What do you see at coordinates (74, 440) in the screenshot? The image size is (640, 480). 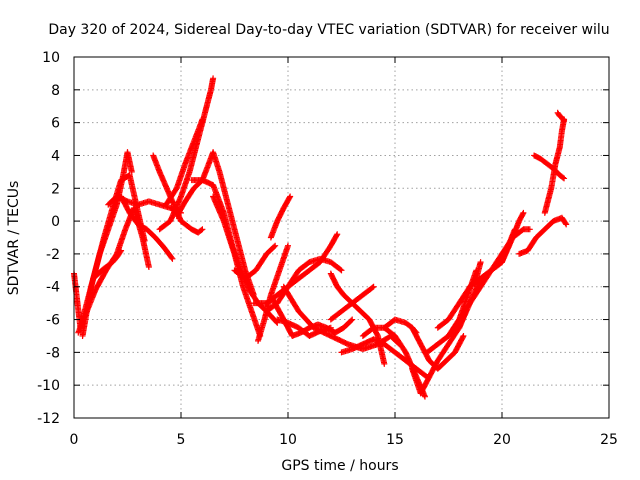 I see `x-tick-label: 0` at bounding box center [74, 440].